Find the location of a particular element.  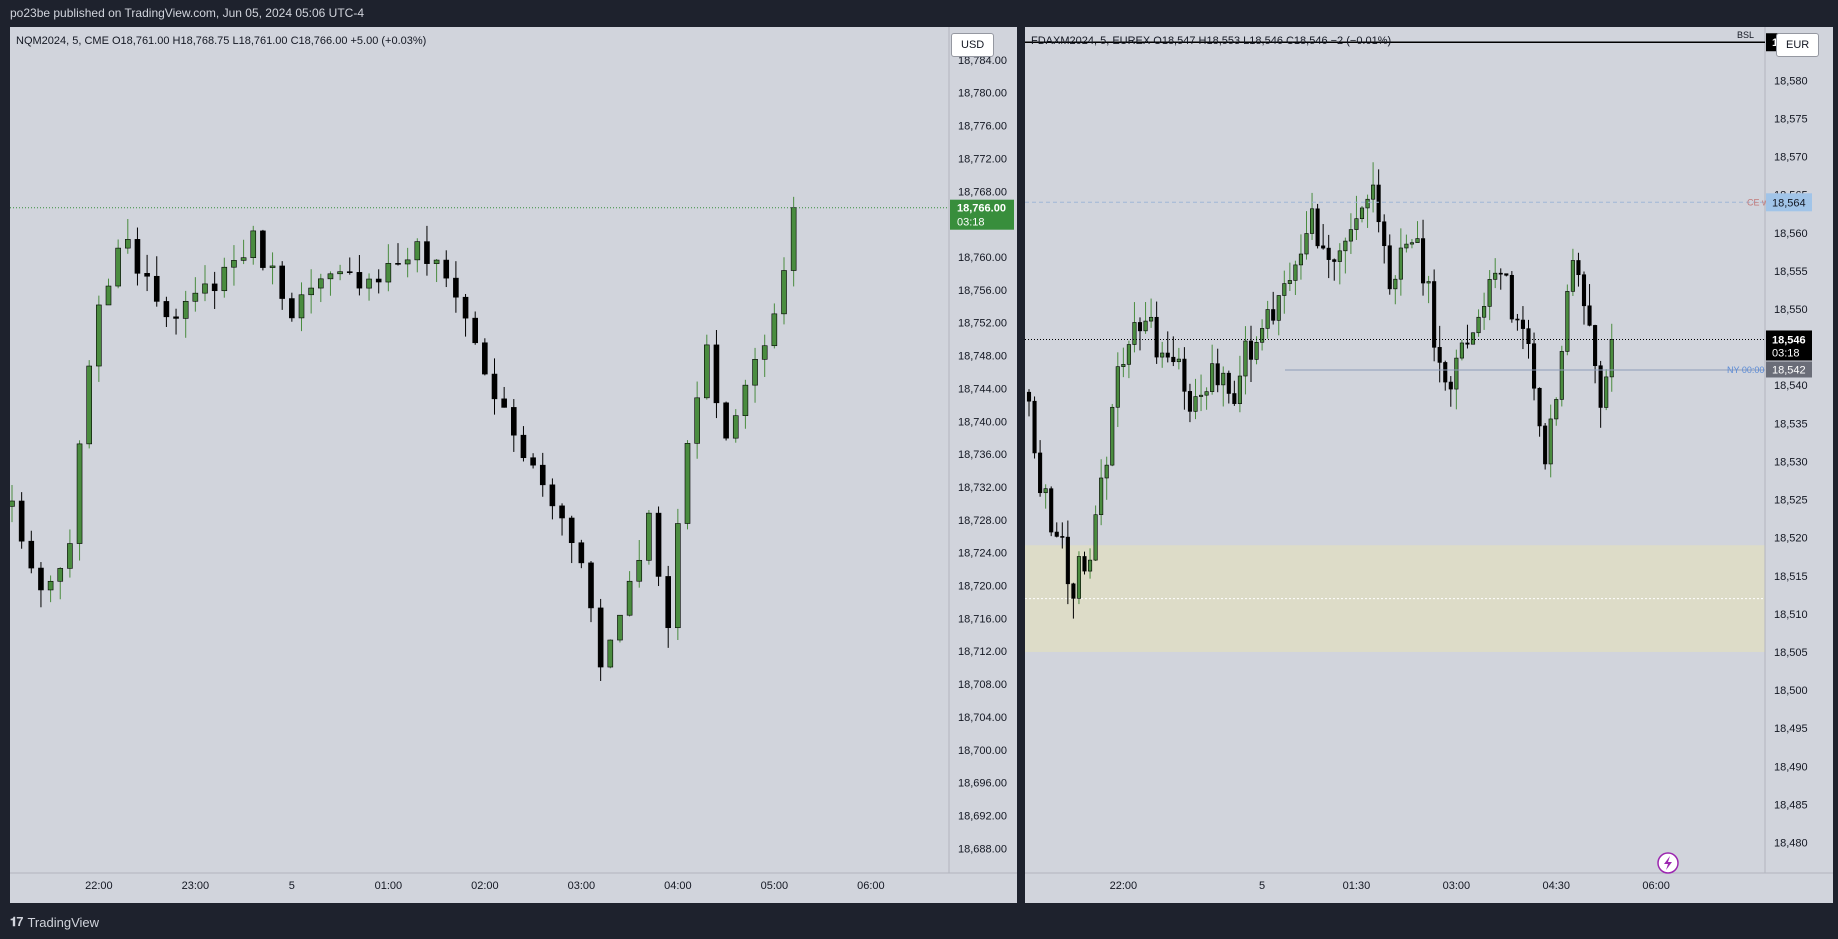

price-tick-label: 18,712.00 is located at coordinates (982, 652).